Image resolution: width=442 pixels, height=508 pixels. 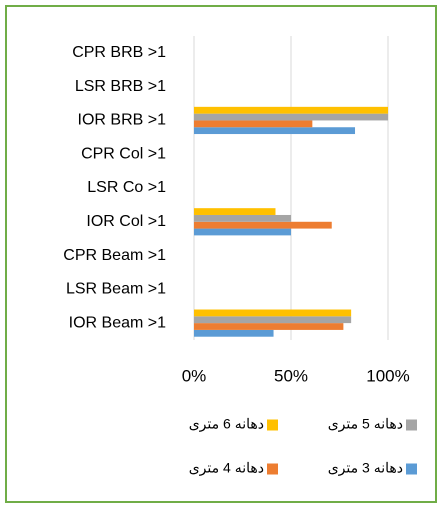 What do you see at coordinates (226, 468) in the screenshot?
I see `legend-label: دهانه 4 متری` at bounding box center [226, 468].